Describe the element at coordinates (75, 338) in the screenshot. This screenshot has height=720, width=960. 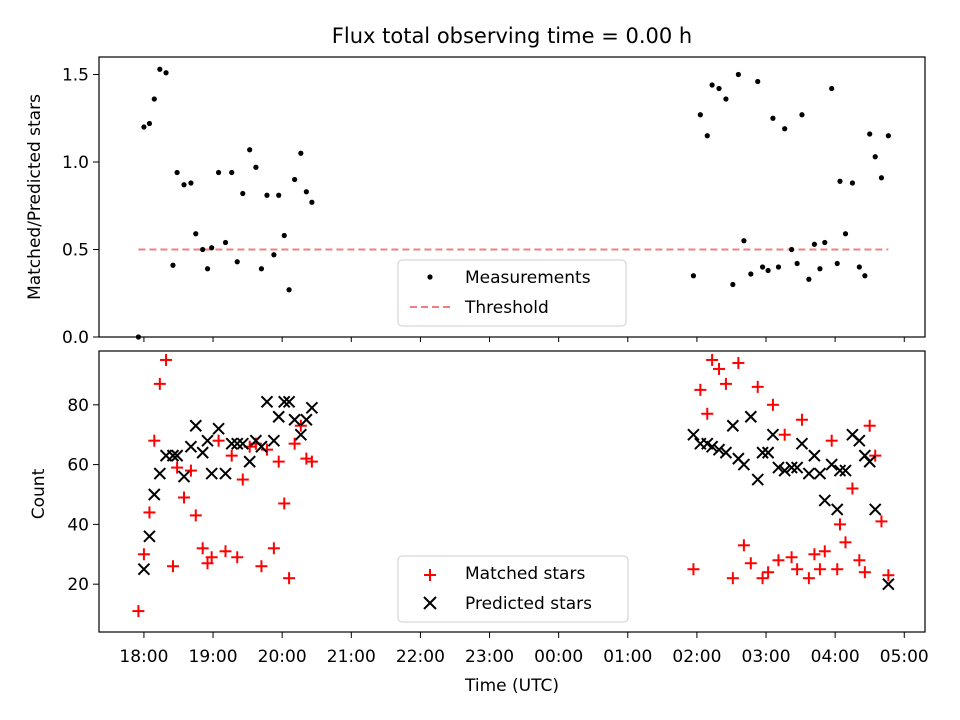
I see `y-tick-label: 0.0` at that location.